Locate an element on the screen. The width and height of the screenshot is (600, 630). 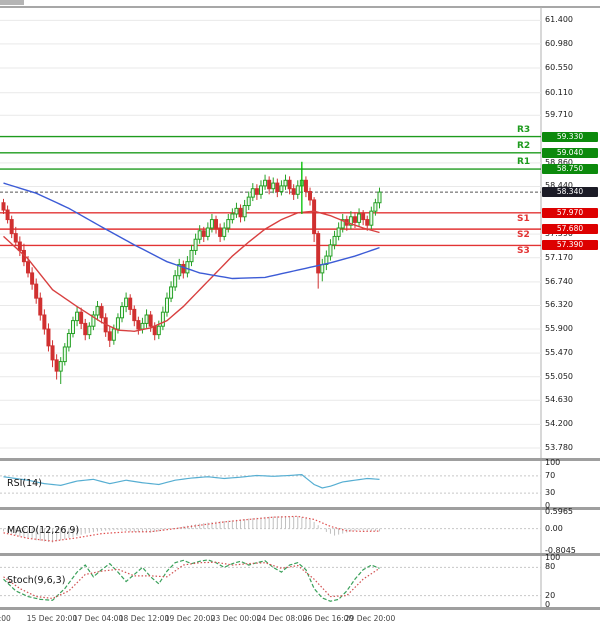
macd-panel is located at coordinates (270, 531).